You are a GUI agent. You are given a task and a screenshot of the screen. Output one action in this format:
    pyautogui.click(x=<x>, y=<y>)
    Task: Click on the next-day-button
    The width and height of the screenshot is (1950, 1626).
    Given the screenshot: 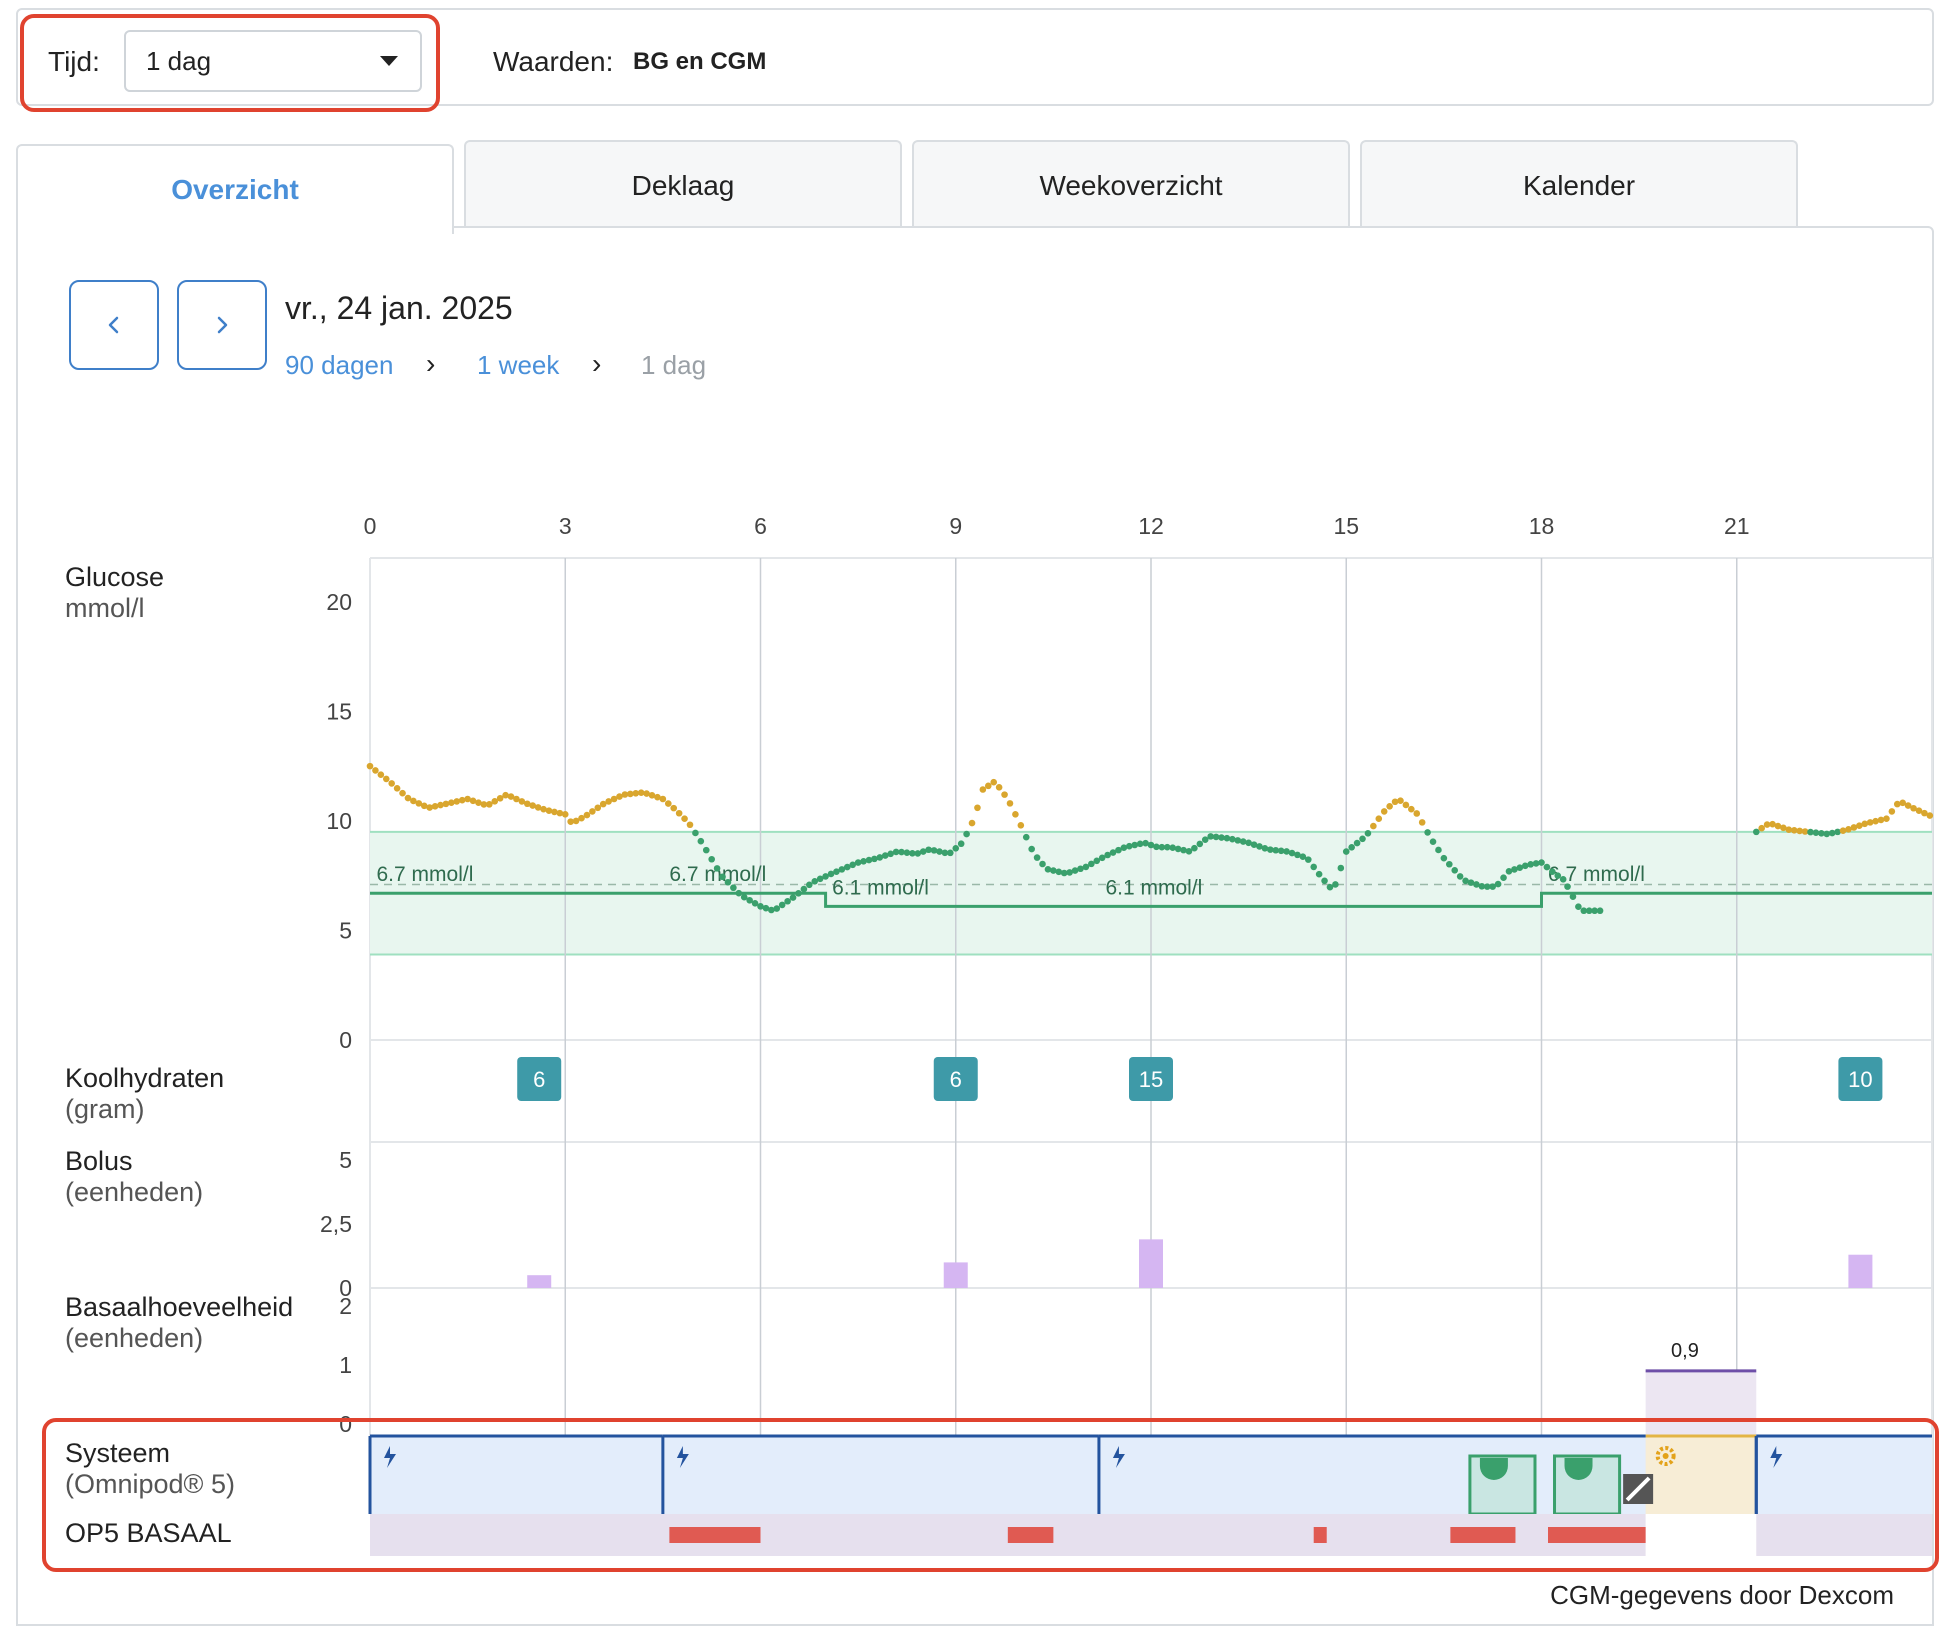 What is the action you would take?
    pyautogui.click(x=222, y=325)
    